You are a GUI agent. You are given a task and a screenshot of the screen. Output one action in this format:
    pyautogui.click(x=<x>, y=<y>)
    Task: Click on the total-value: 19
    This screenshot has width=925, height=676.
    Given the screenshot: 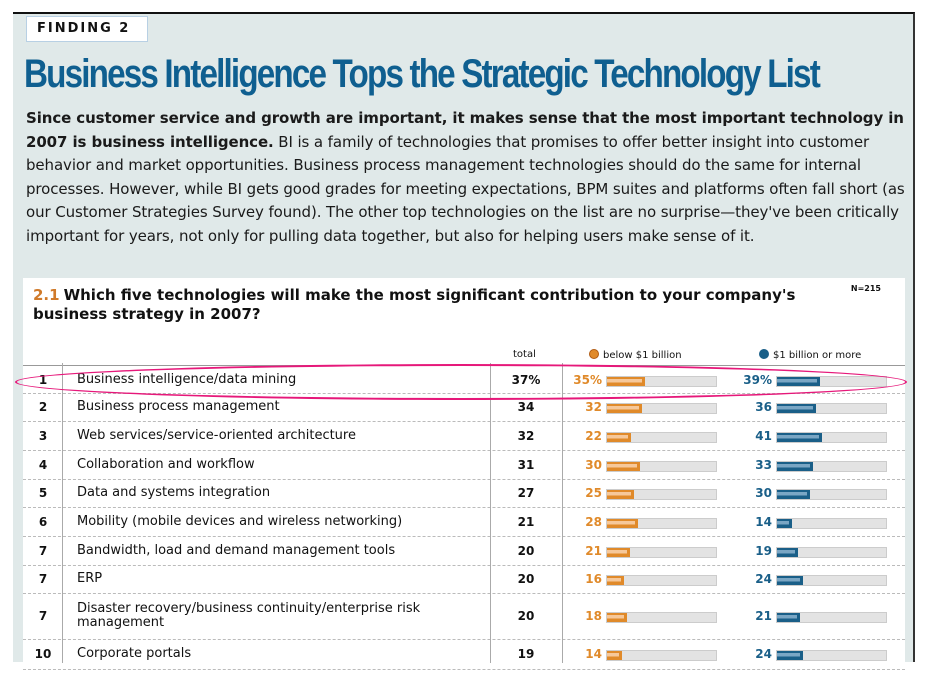 What is the action you would take?
    pyautogui.click(x=526, y=654)
    